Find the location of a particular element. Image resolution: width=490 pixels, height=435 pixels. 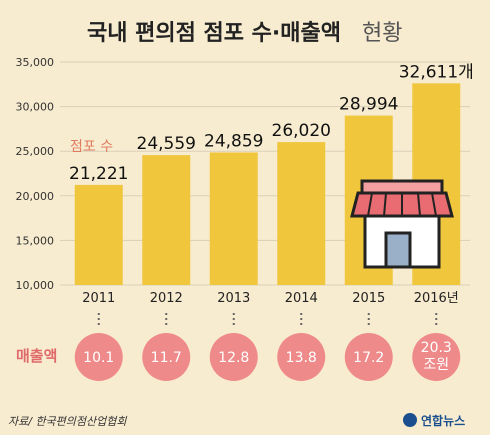

brand-name: 연합뉴스 is located at coordinates (443, 420).